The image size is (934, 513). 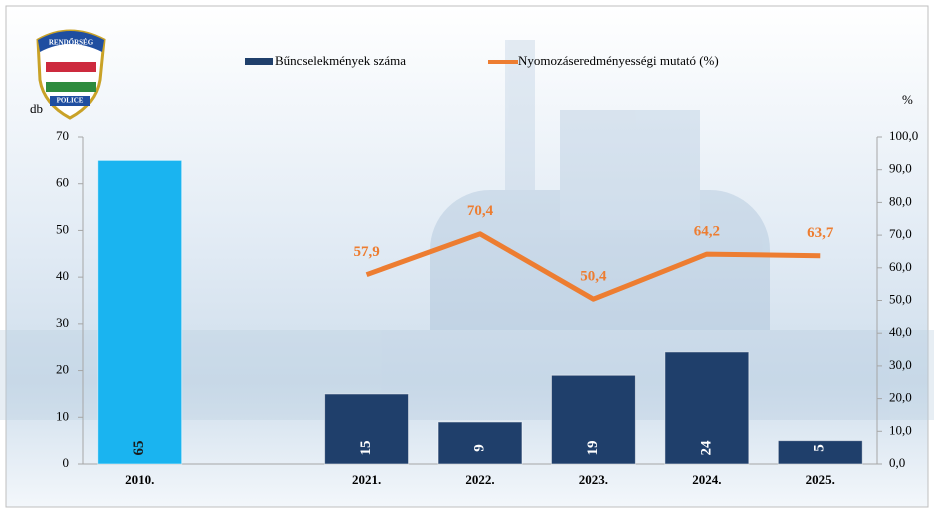 What do you see at coordinates (139, 448) in the screenshot?
I see `bar-value-label: 65` at bounding box center [139, 448].